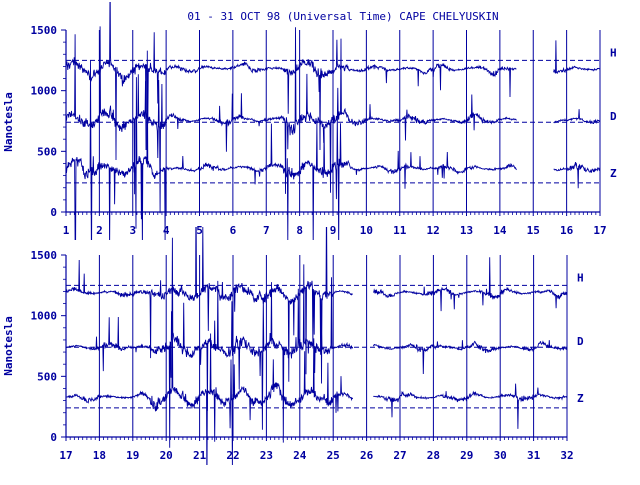 This screenshot has height=485, width=640. Describe the element at coordinates (533, 230) in the screenshot. I see `x-tick-label: 15` at that location.